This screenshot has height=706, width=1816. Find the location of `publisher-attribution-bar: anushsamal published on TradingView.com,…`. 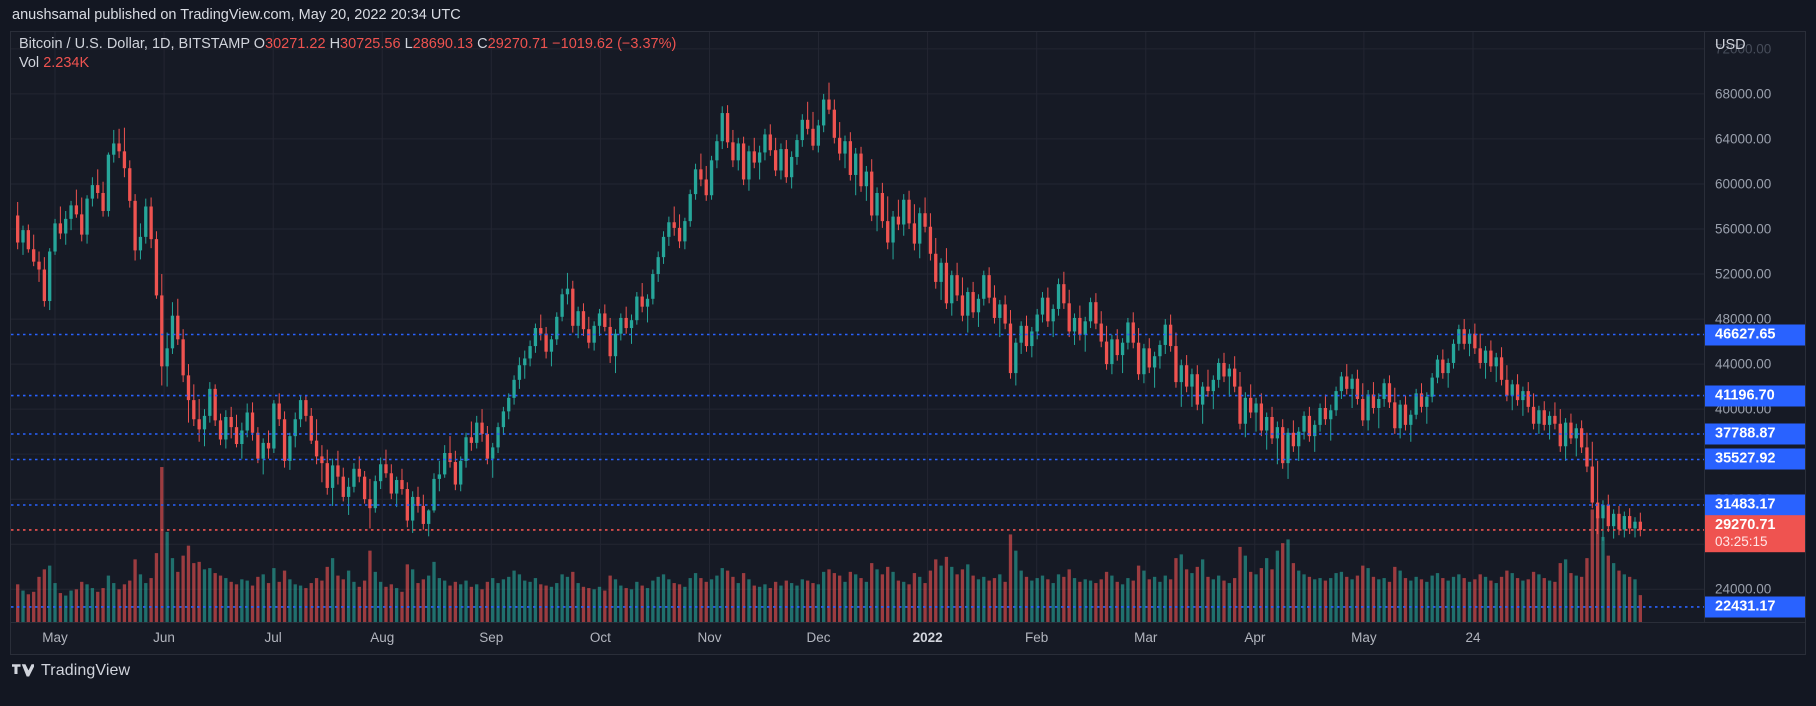

publisher-attribution-bar: anushsamal published on TradingView.com,… is located at coordinates (908, 15).